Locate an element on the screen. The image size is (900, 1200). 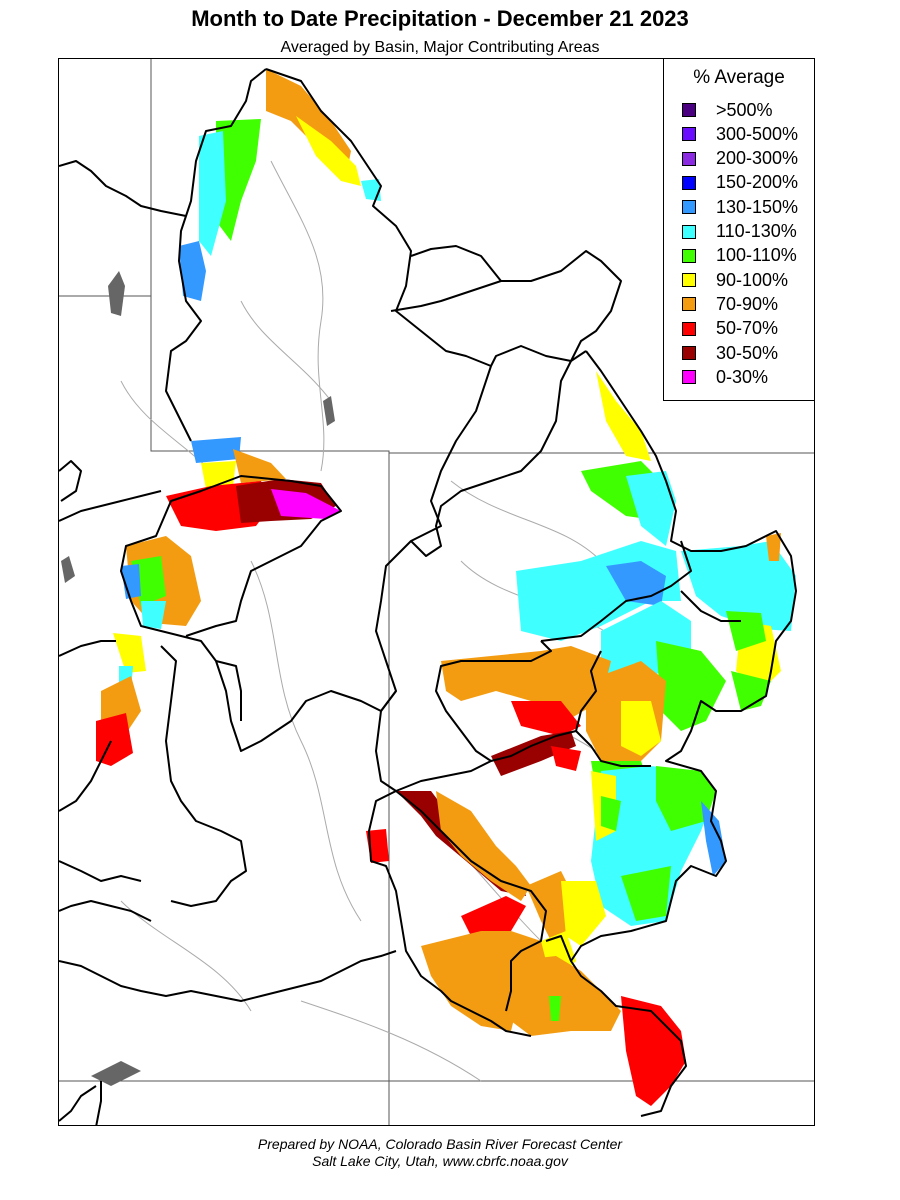
legend-item: 150-200% is located at coordinates (740, 183).